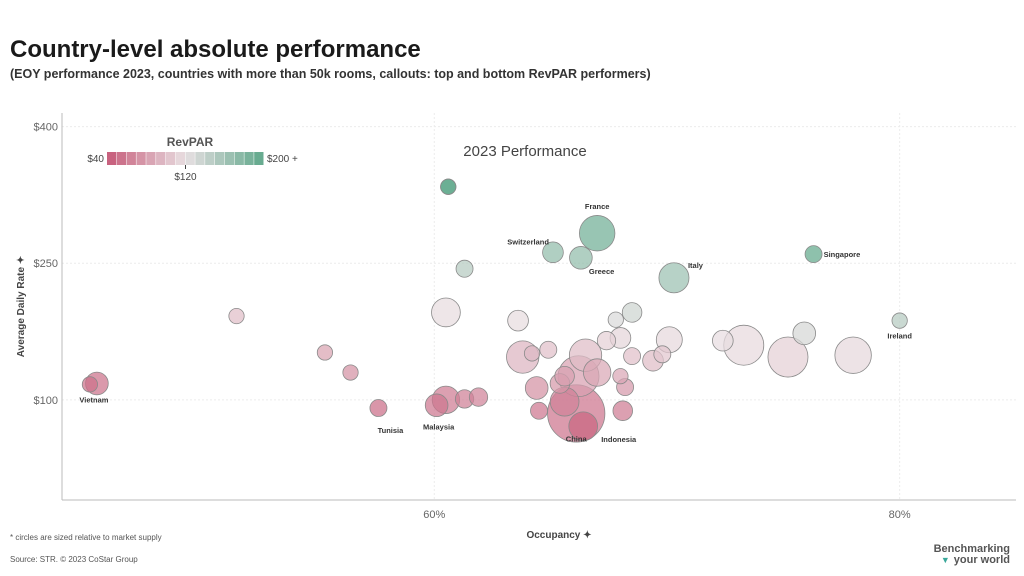 This screenshot has height=576, width=1024. Describe the element at coordinates (900, 515) in the screenshot. I see `x-tick-label: 80%` at that location.